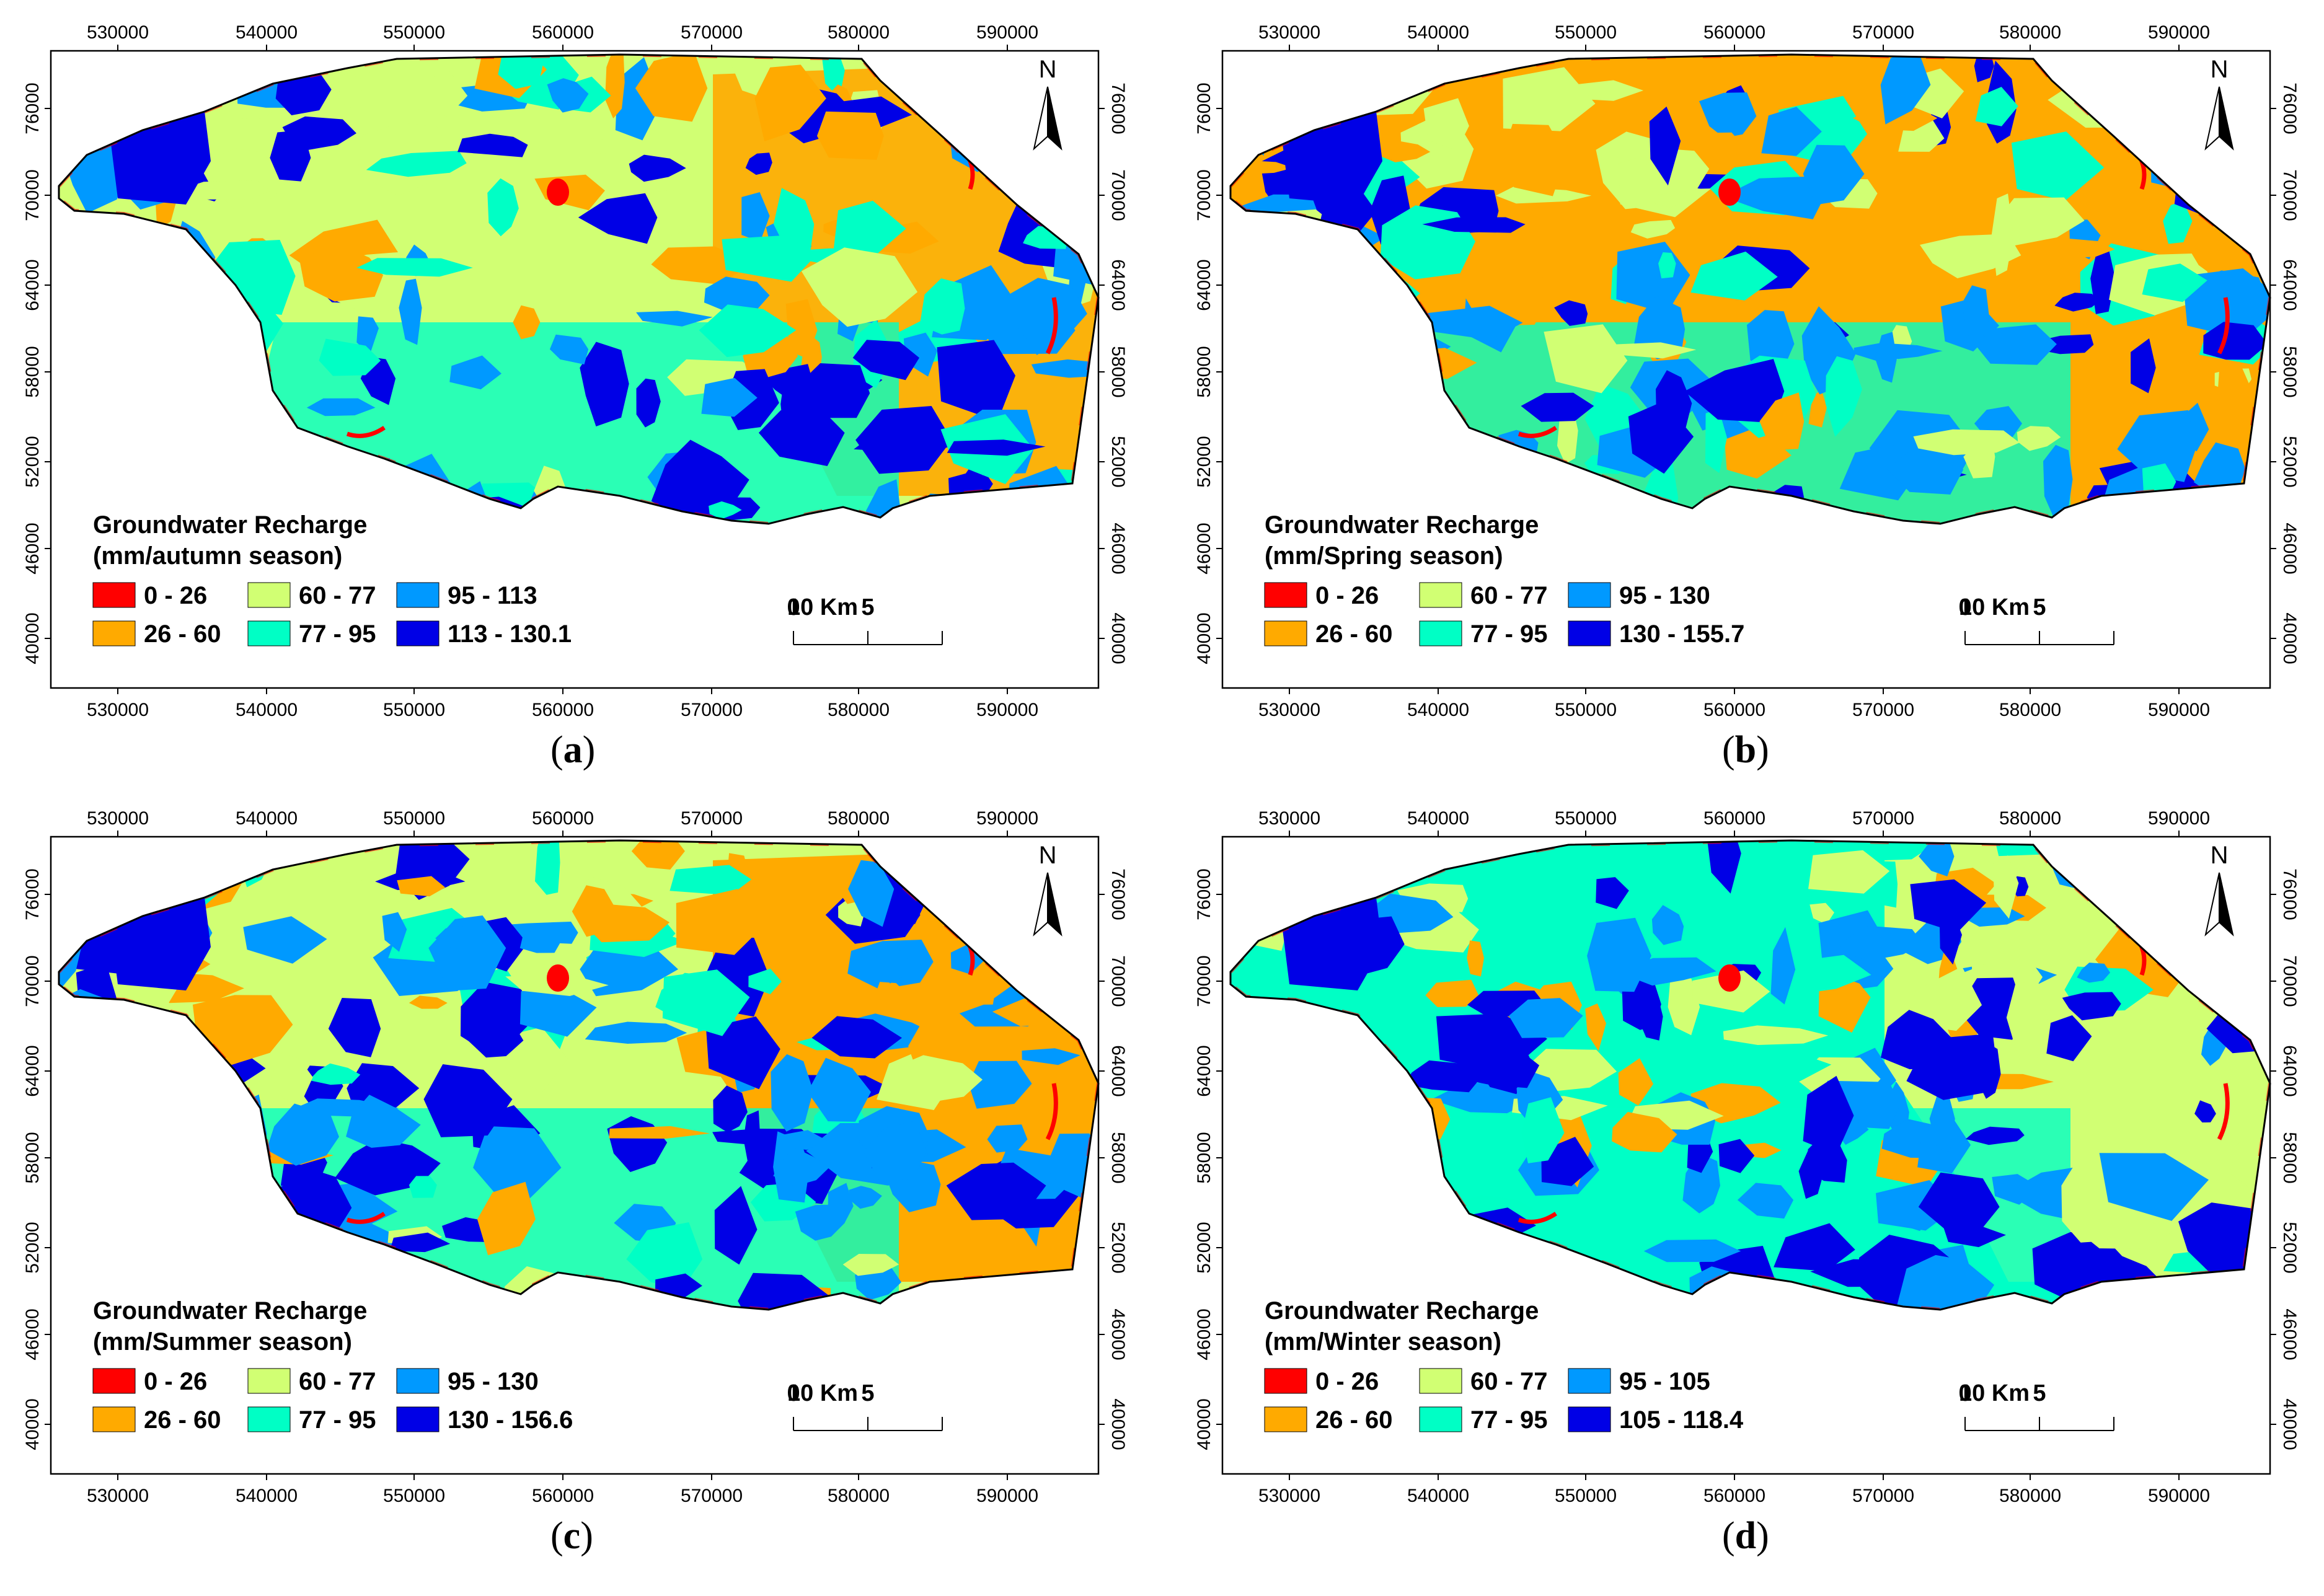 The height and width of the screenshot is (1596, 2324). What do you see at coordinates (414, 710) in the screenshot?
I see `x-tick-label-bottom: 550000` at bounding box center [414, 710].